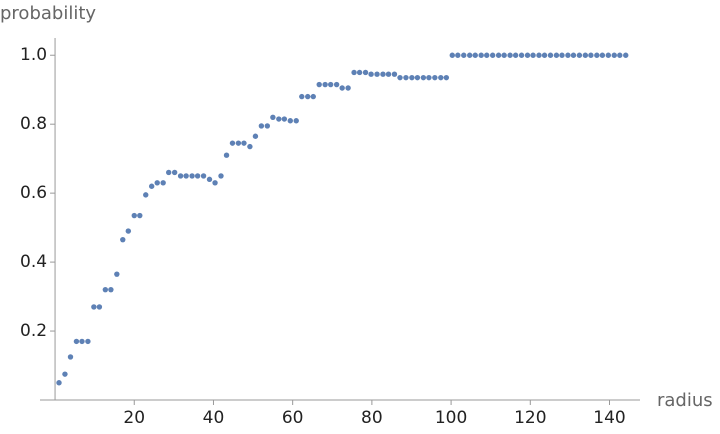 This screenshot has width=720, height=434. I want to click on y-tick-label: 0.8, so click(33, 124).